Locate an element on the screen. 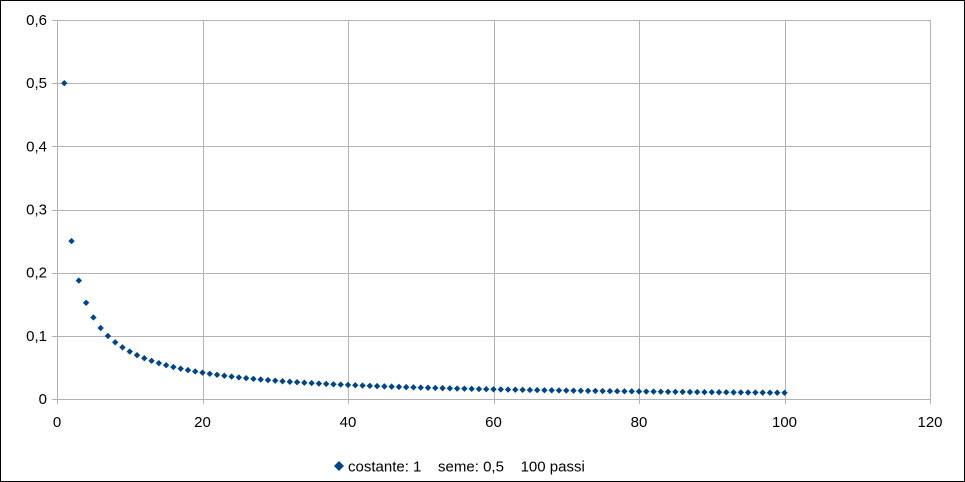  x-tick-label: 40 is located at coordinates (348, 422).